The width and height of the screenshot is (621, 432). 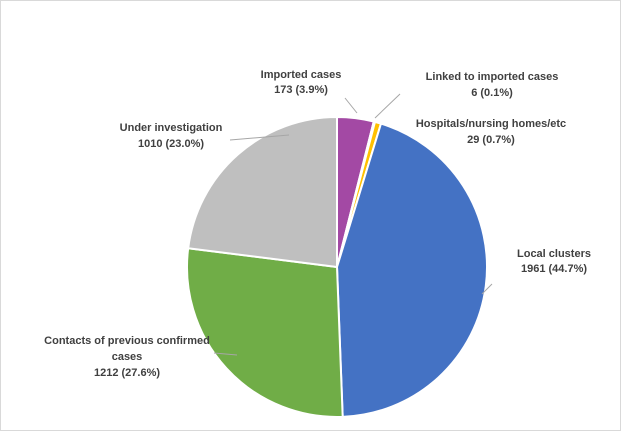 What do you see at coordinates (127, 373) in the screenshot?
I see `label-contacts-value: 1212 (27.6%)` at bounding box center [127, 373].